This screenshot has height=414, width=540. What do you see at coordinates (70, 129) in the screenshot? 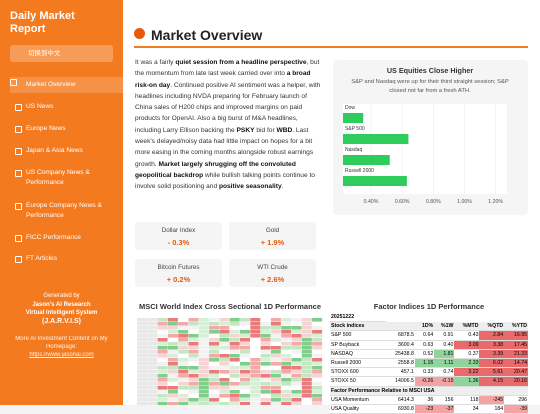
I see `nav-item: Europe News` at bounding box center [70, 129].